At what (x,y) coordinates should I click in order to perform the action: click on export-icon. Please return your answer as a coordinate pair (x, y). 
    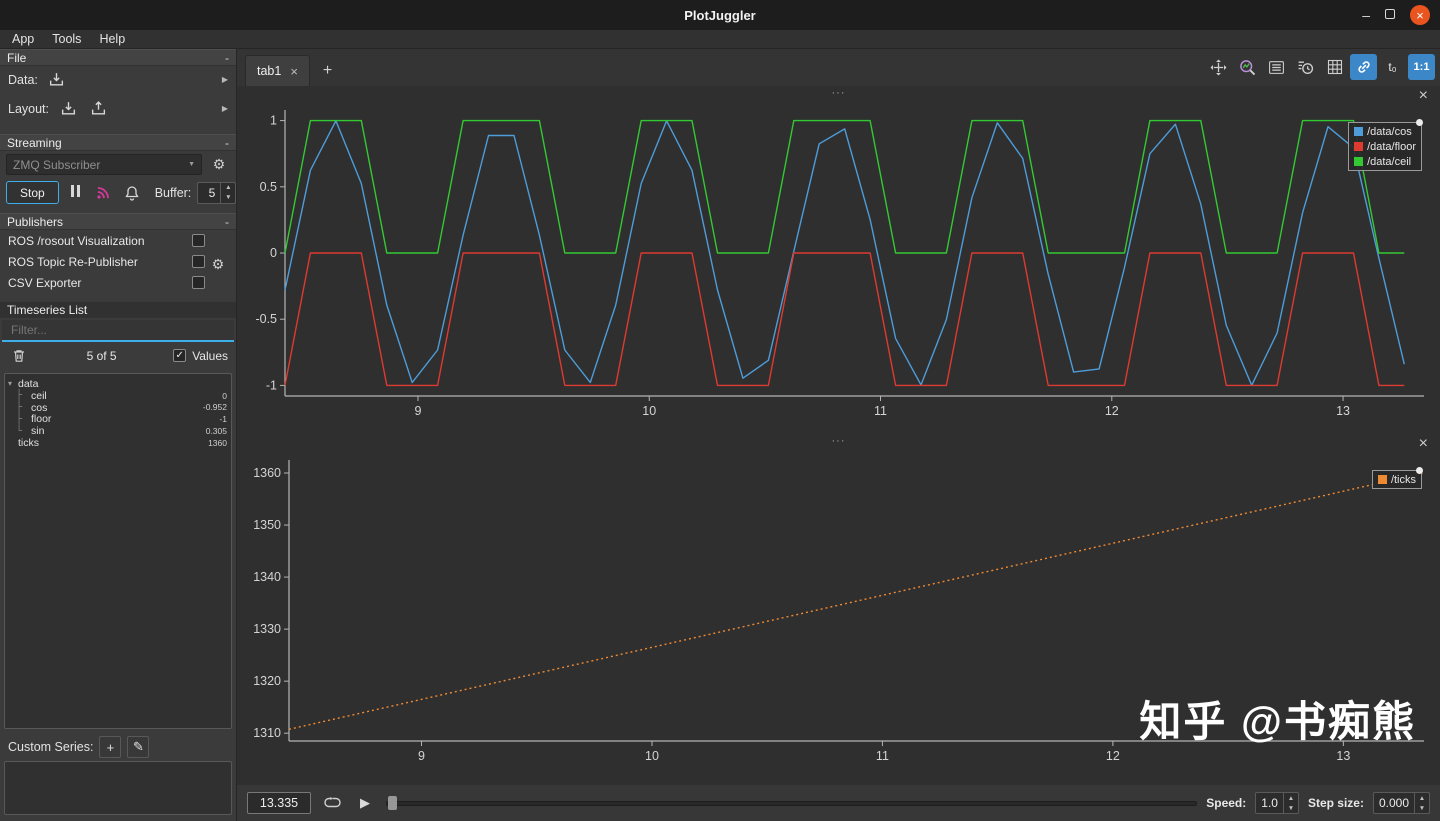
    Looking at the image, I should click on (98, 108).